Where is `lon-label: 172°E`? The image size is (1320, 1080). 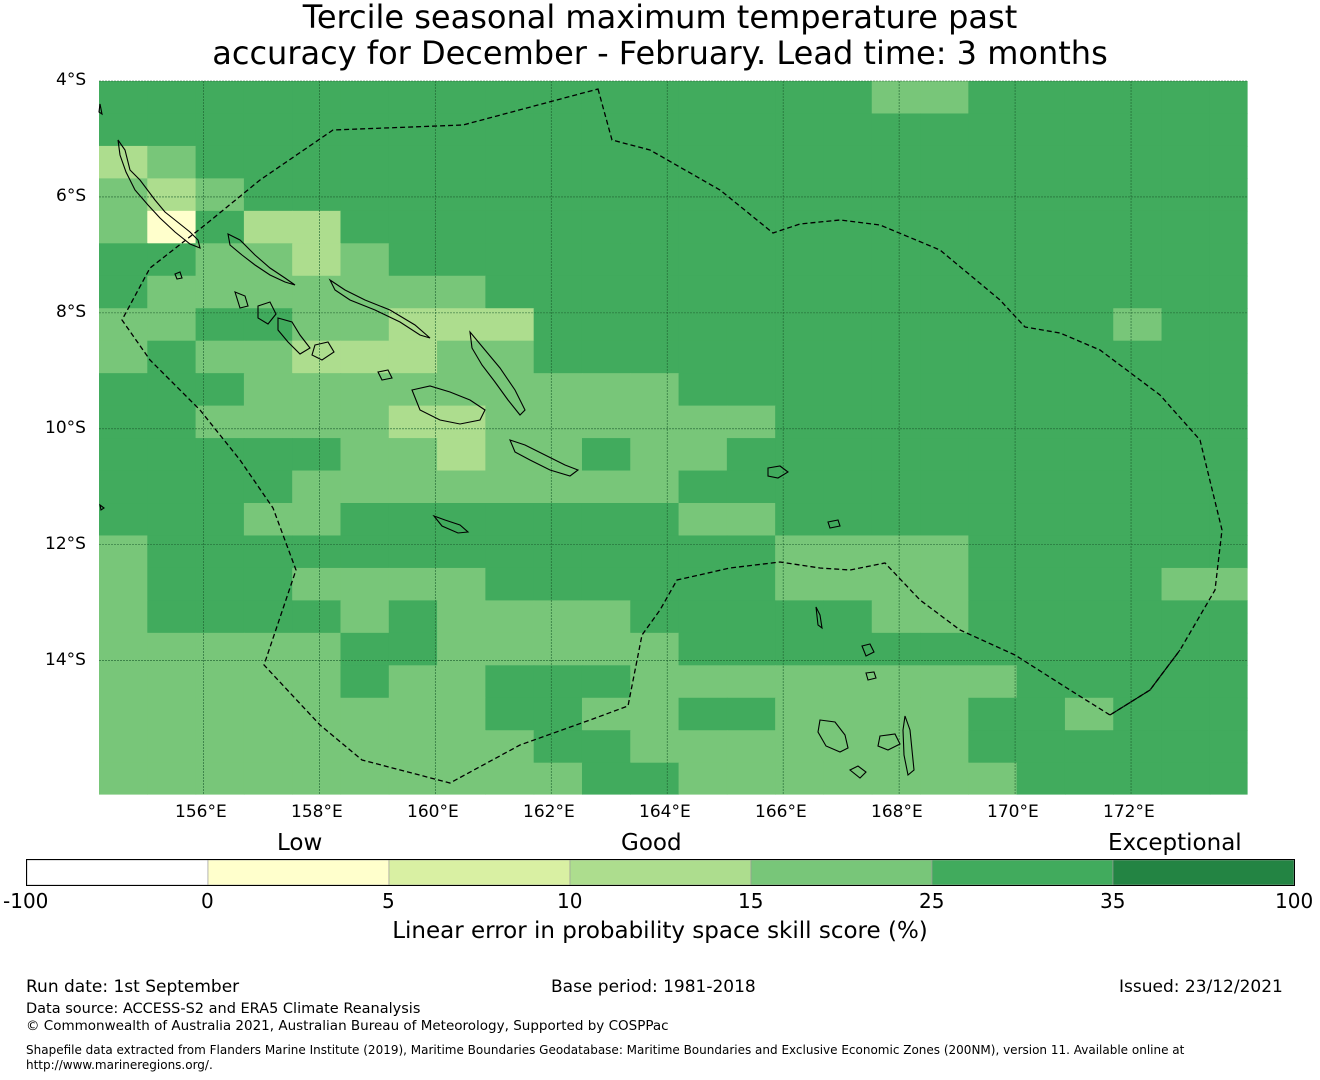 lon-label: 172°E is located at coordinates (1129, 812).